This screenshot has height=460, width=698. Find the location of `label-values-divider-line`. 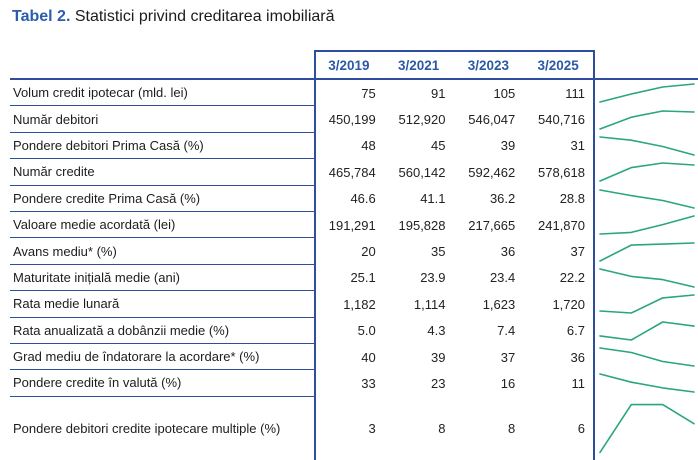

label-values-divider-line is located at coordinates (315, 255).